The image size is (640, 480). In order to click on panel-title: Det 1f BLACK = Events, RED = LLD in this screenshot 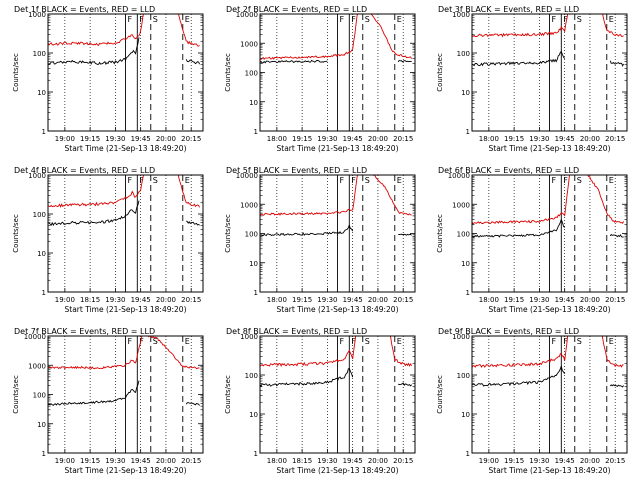, I will do `click(84, 9)`.